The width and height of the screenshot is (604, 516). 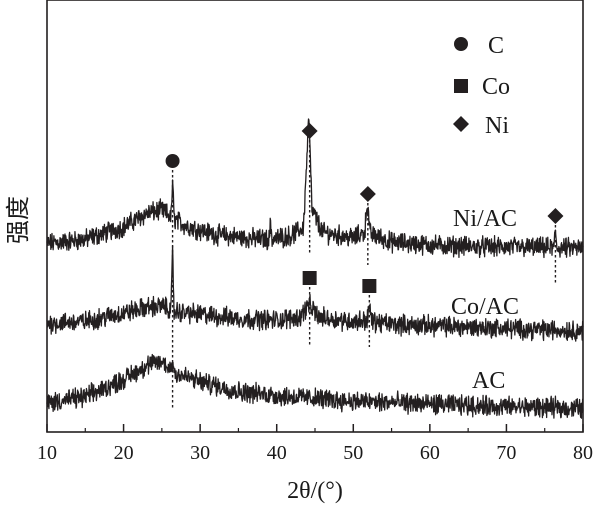 What do you see at coordinates (430, 453) in the screenshot?
I see `x-tick-label-60: 60` at bounding box center [430, 453].